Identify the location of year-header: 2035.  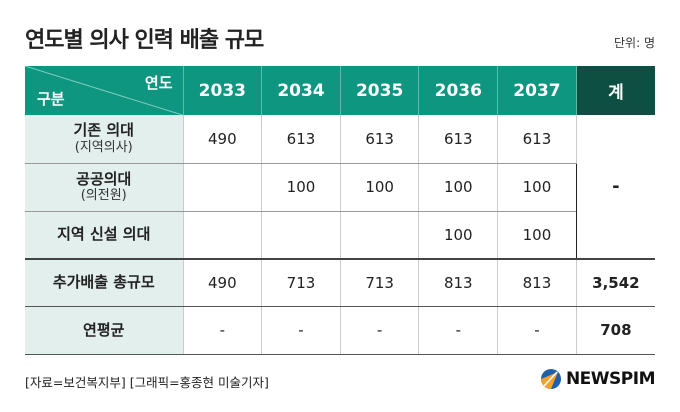
(380, 90).